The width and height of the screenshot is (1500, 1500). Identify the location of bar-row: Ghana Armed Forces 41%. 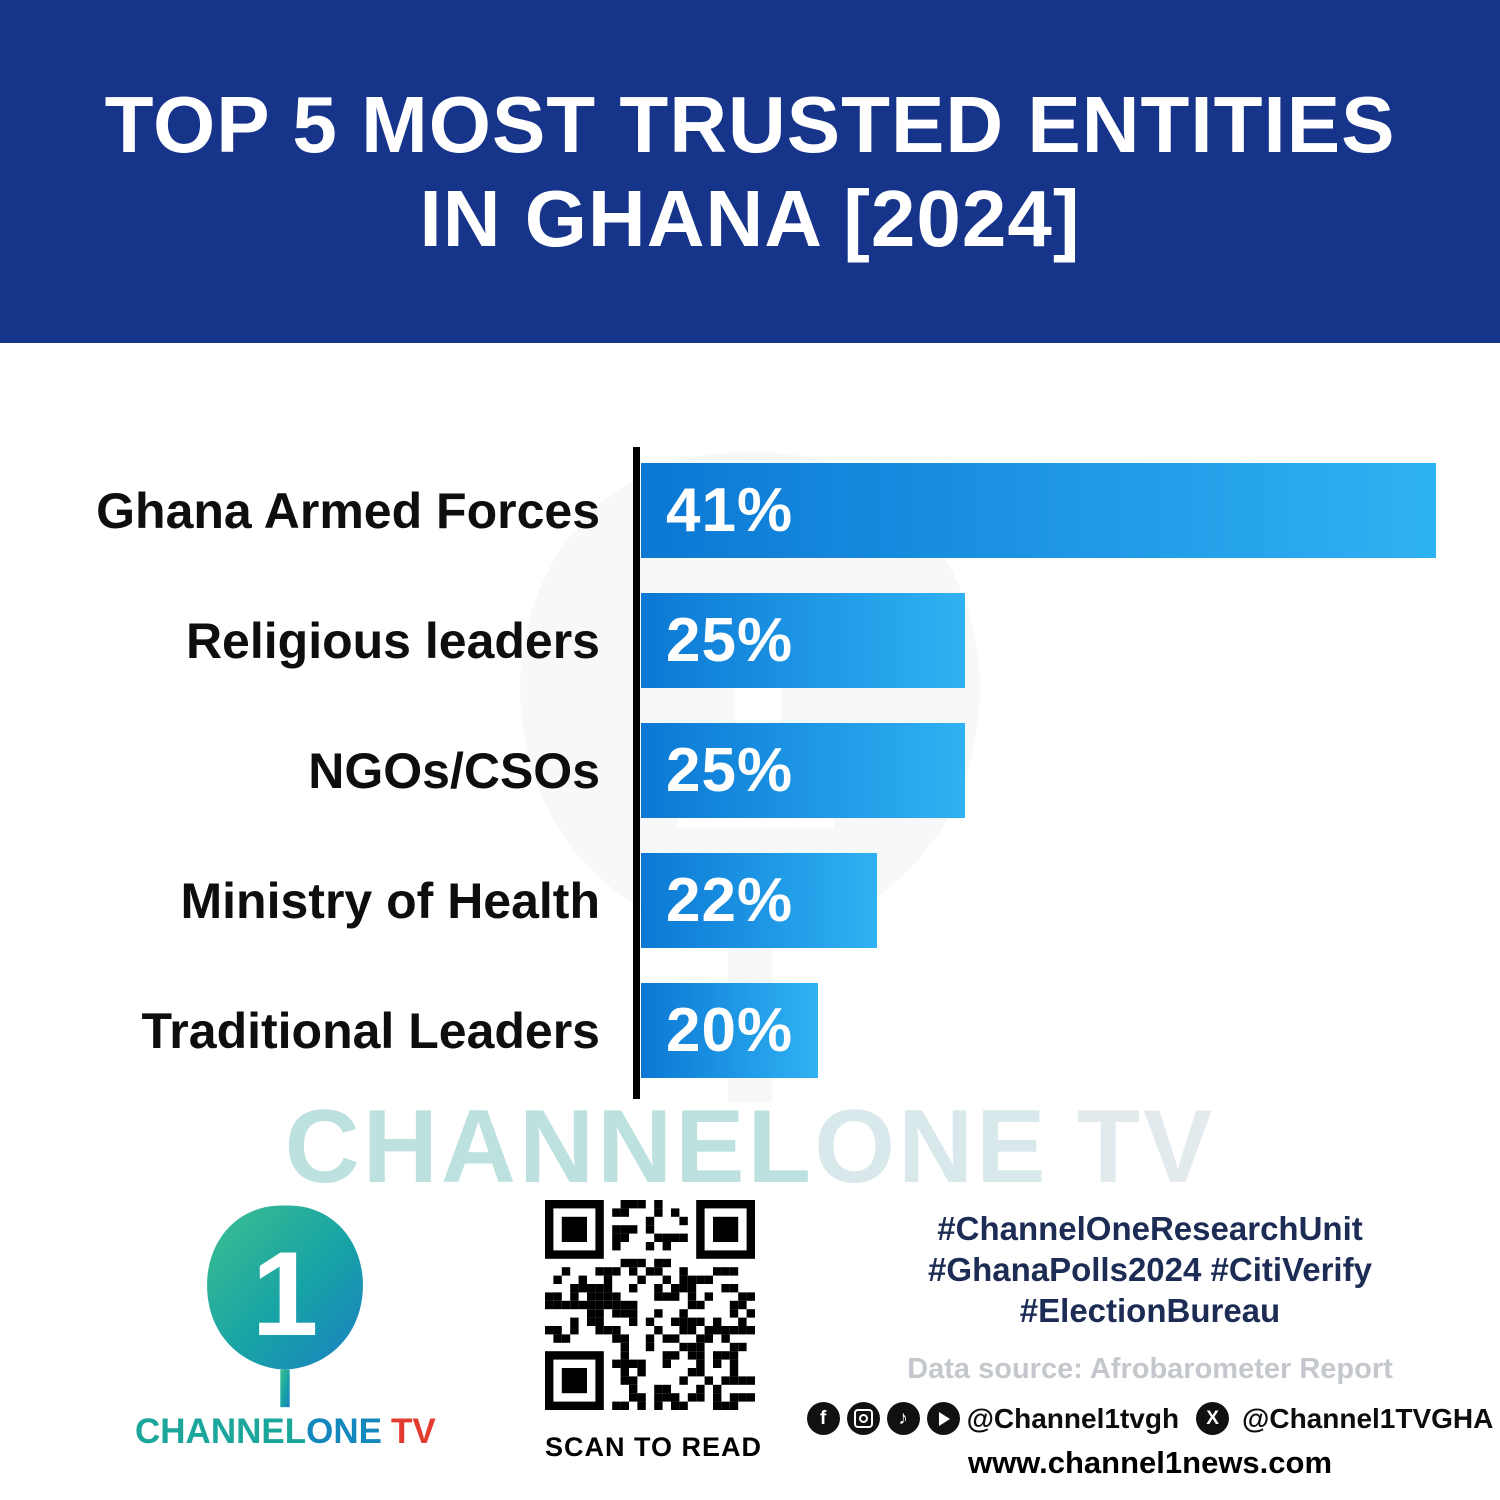
(750, 510).